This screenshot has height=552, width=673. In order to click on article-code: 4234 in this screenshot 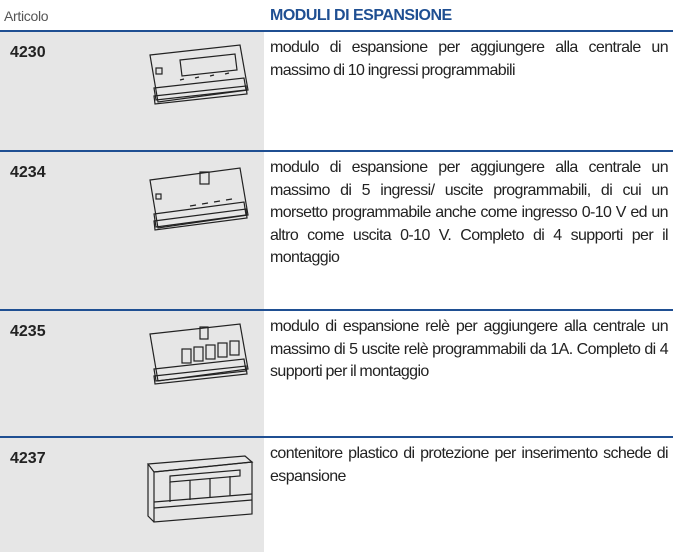, I will do `click(28, 172)`.